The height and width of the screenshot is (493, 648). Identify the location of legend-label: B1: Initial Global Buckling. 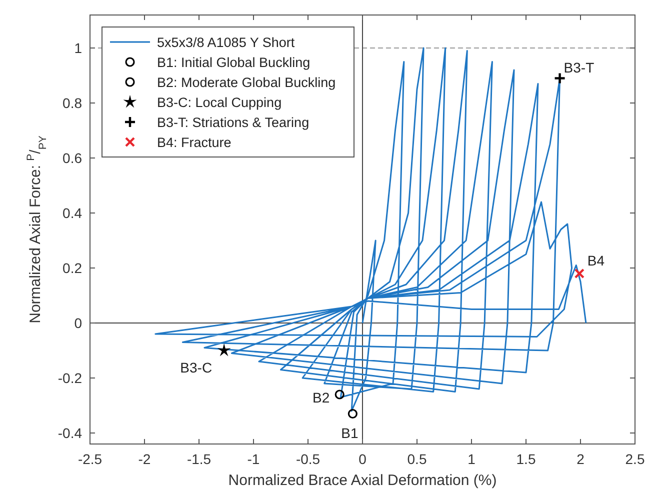
(233, 62).